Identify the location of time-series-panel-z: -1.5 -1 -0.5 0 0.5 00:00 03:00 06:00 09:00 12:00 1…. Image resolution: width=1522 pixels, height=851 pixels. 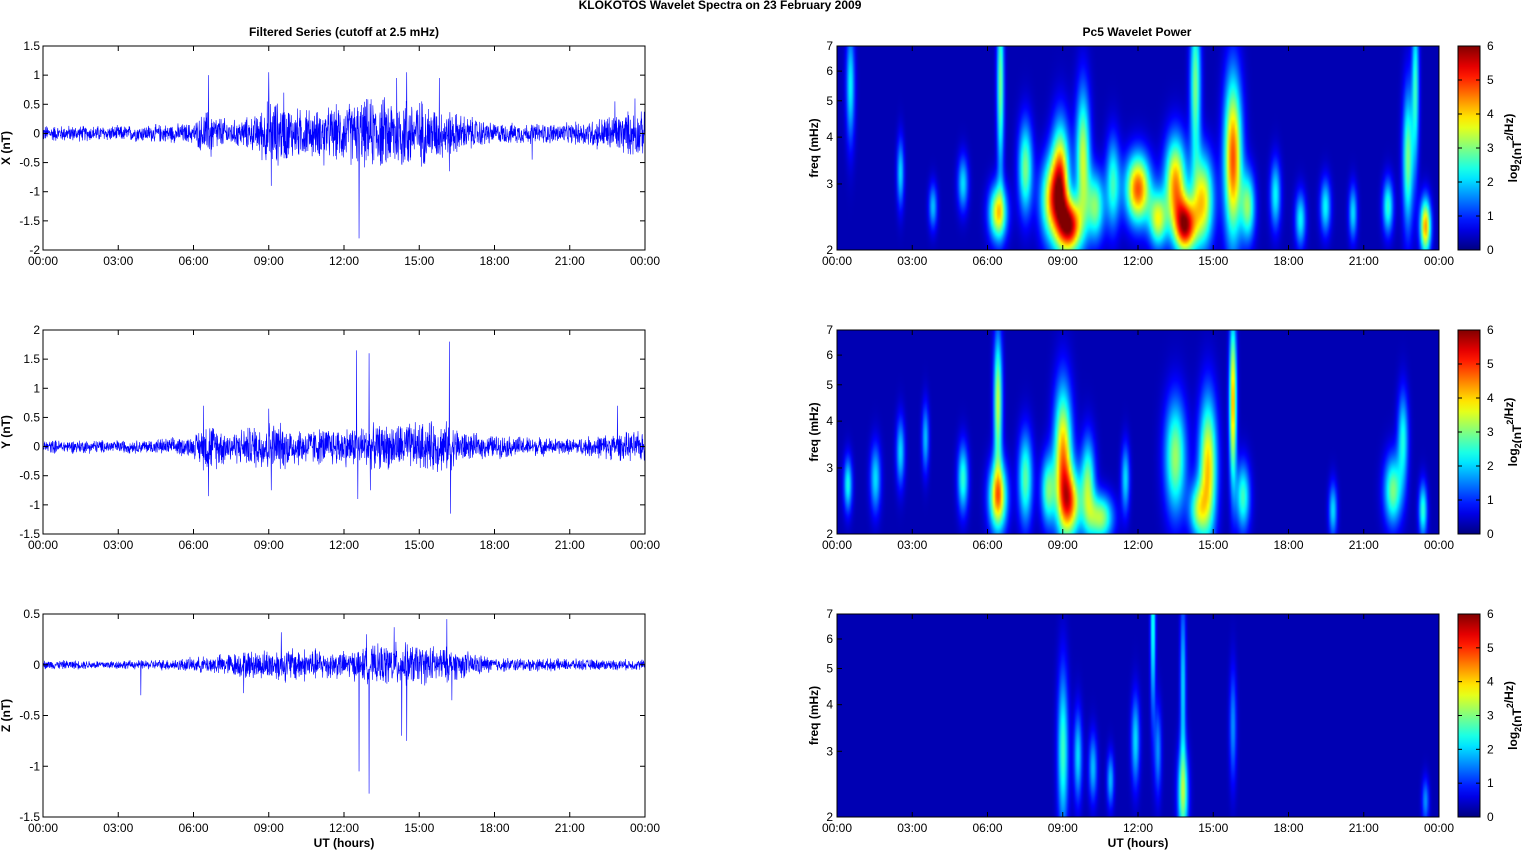
(330, 728).